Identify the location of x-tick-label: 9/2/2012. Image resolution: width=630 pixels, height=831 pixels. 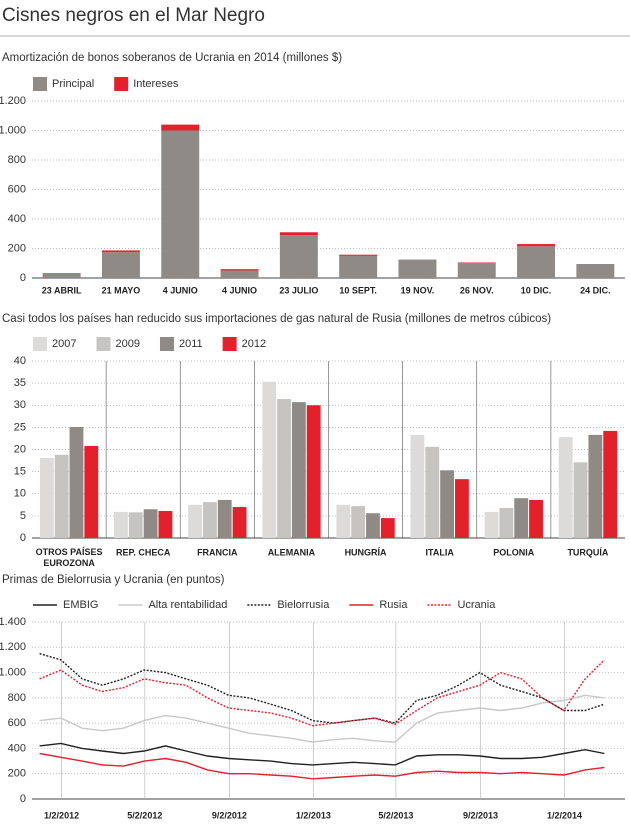
(229, 815).